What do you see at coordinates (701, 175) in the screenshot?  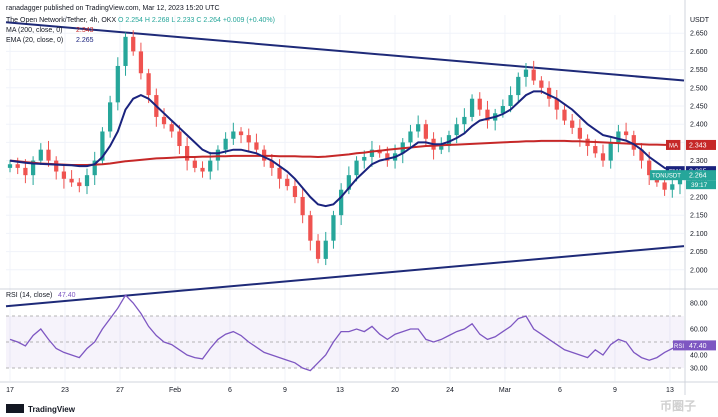 I see `last-price-value-box` at bounding box center [701, 175].